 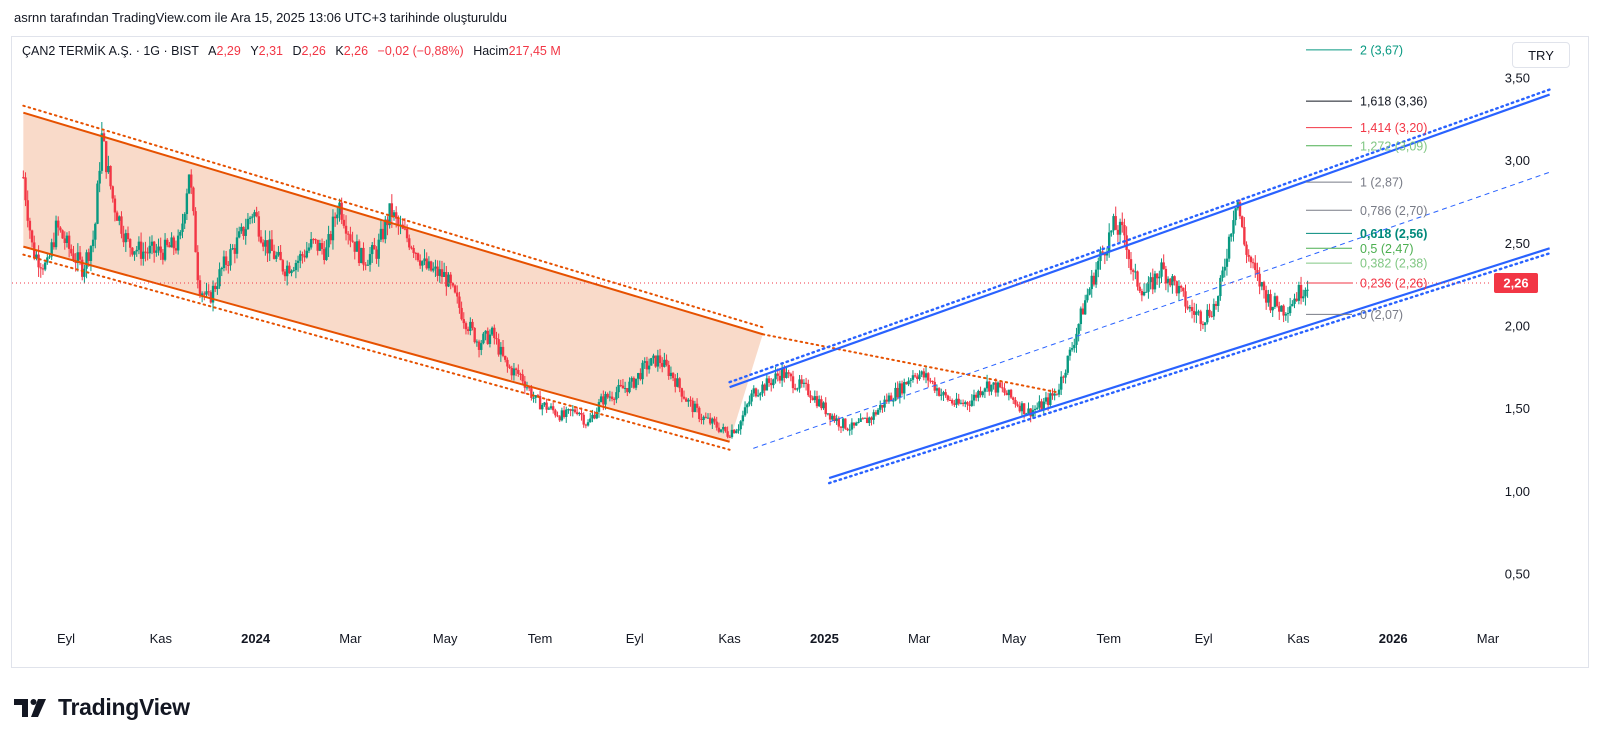 I want to click on symbol-name: ÇAN2 TERMİK A.Ş. · 1G · BIST, so click(x=110, y=51).